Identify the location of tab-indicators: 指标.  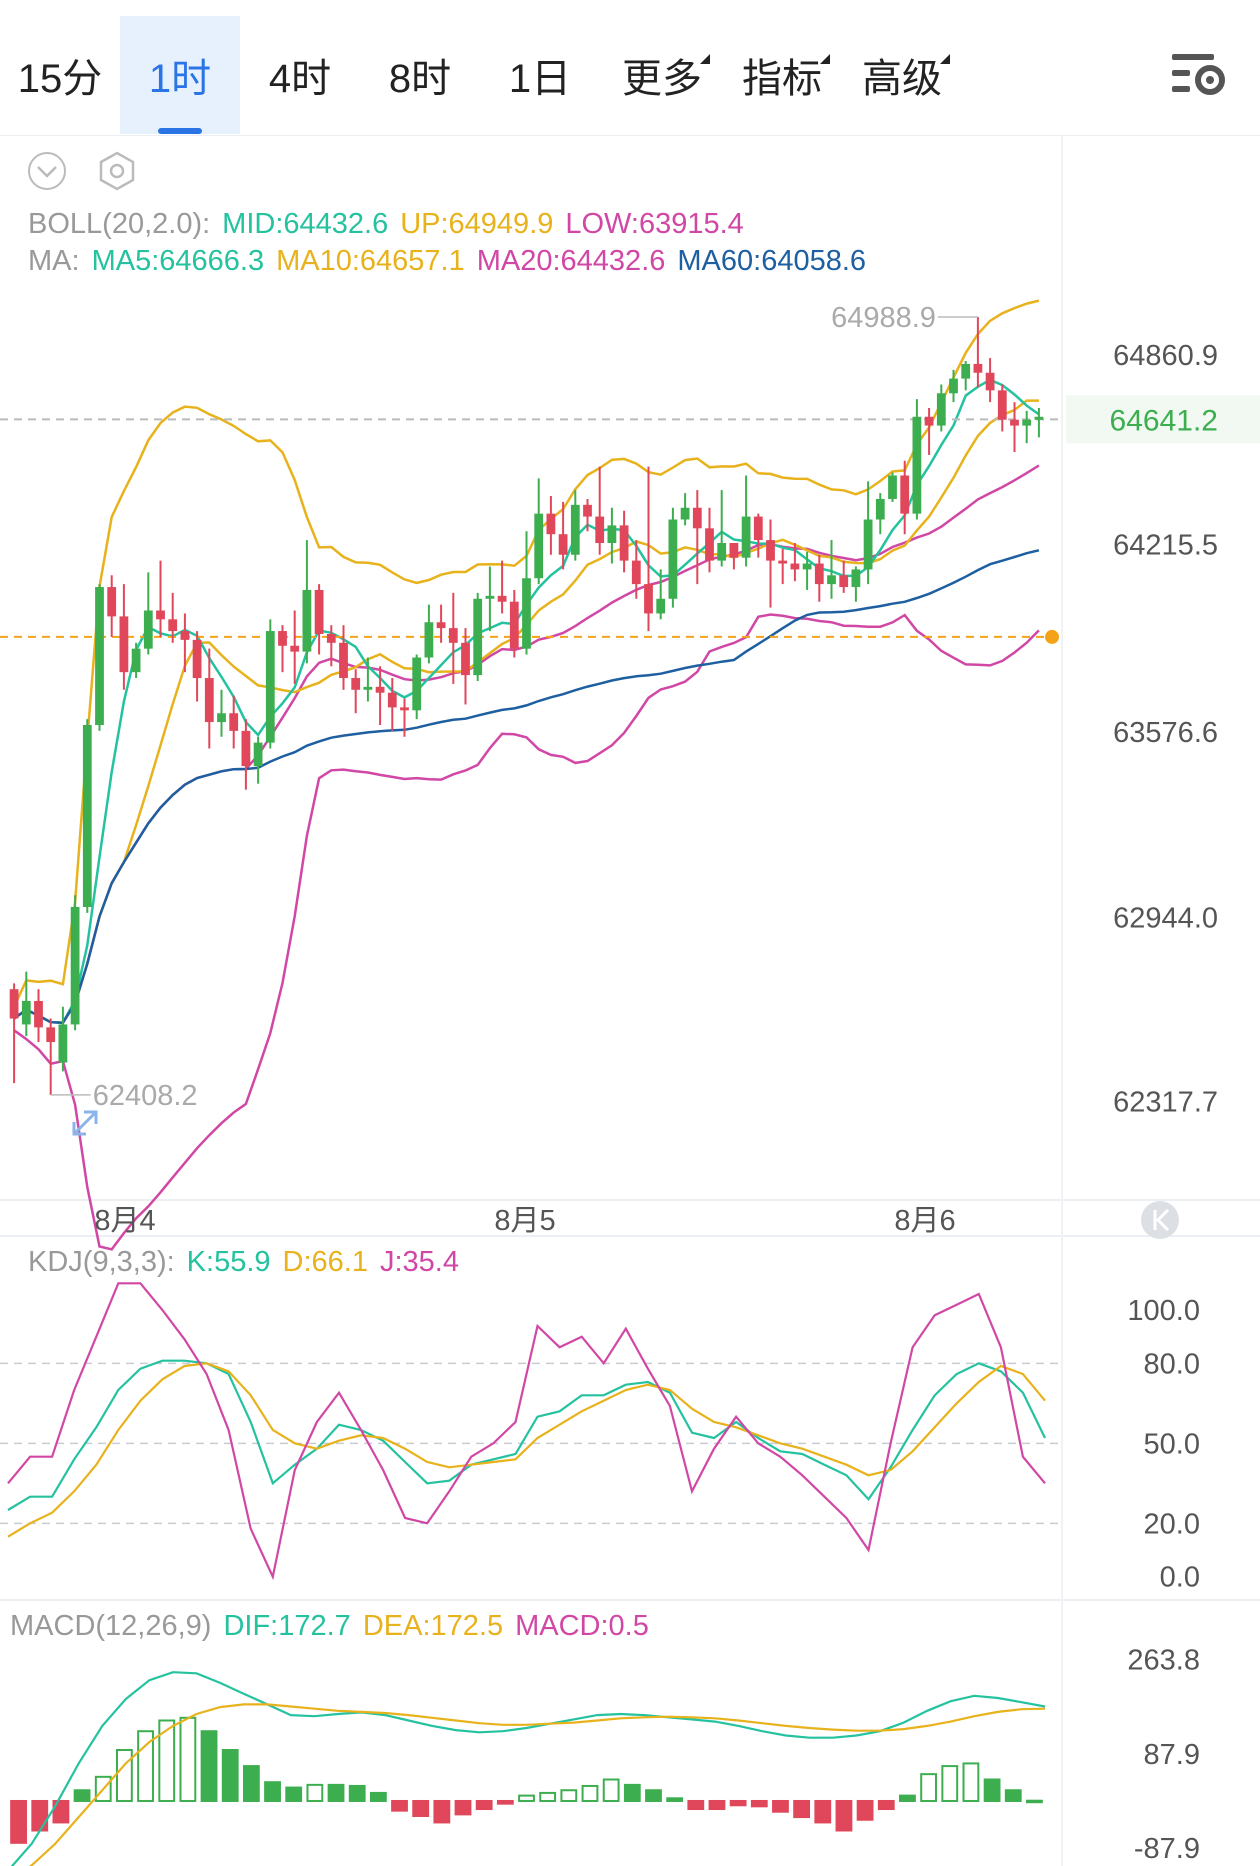
(782, 75).